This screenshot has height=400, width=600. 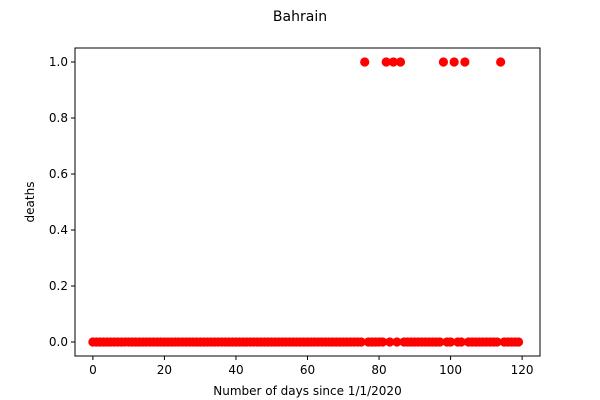 I want to click on x-tick-label: 100, so click(x=450, y=370).